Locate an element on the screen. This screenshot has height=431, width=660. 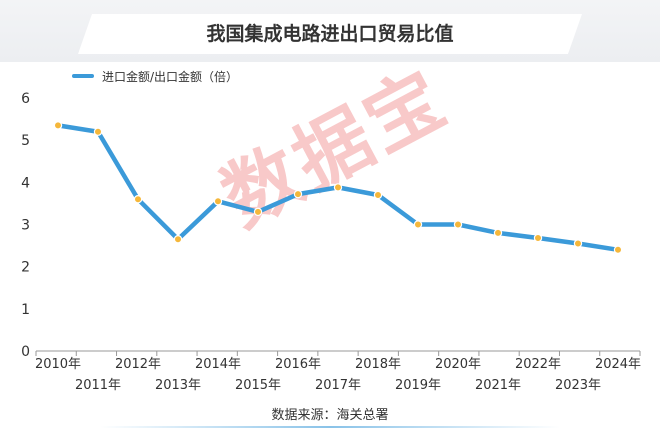
legend: 进口金额/出口金额（倍） is located at coordinates (155, 76).